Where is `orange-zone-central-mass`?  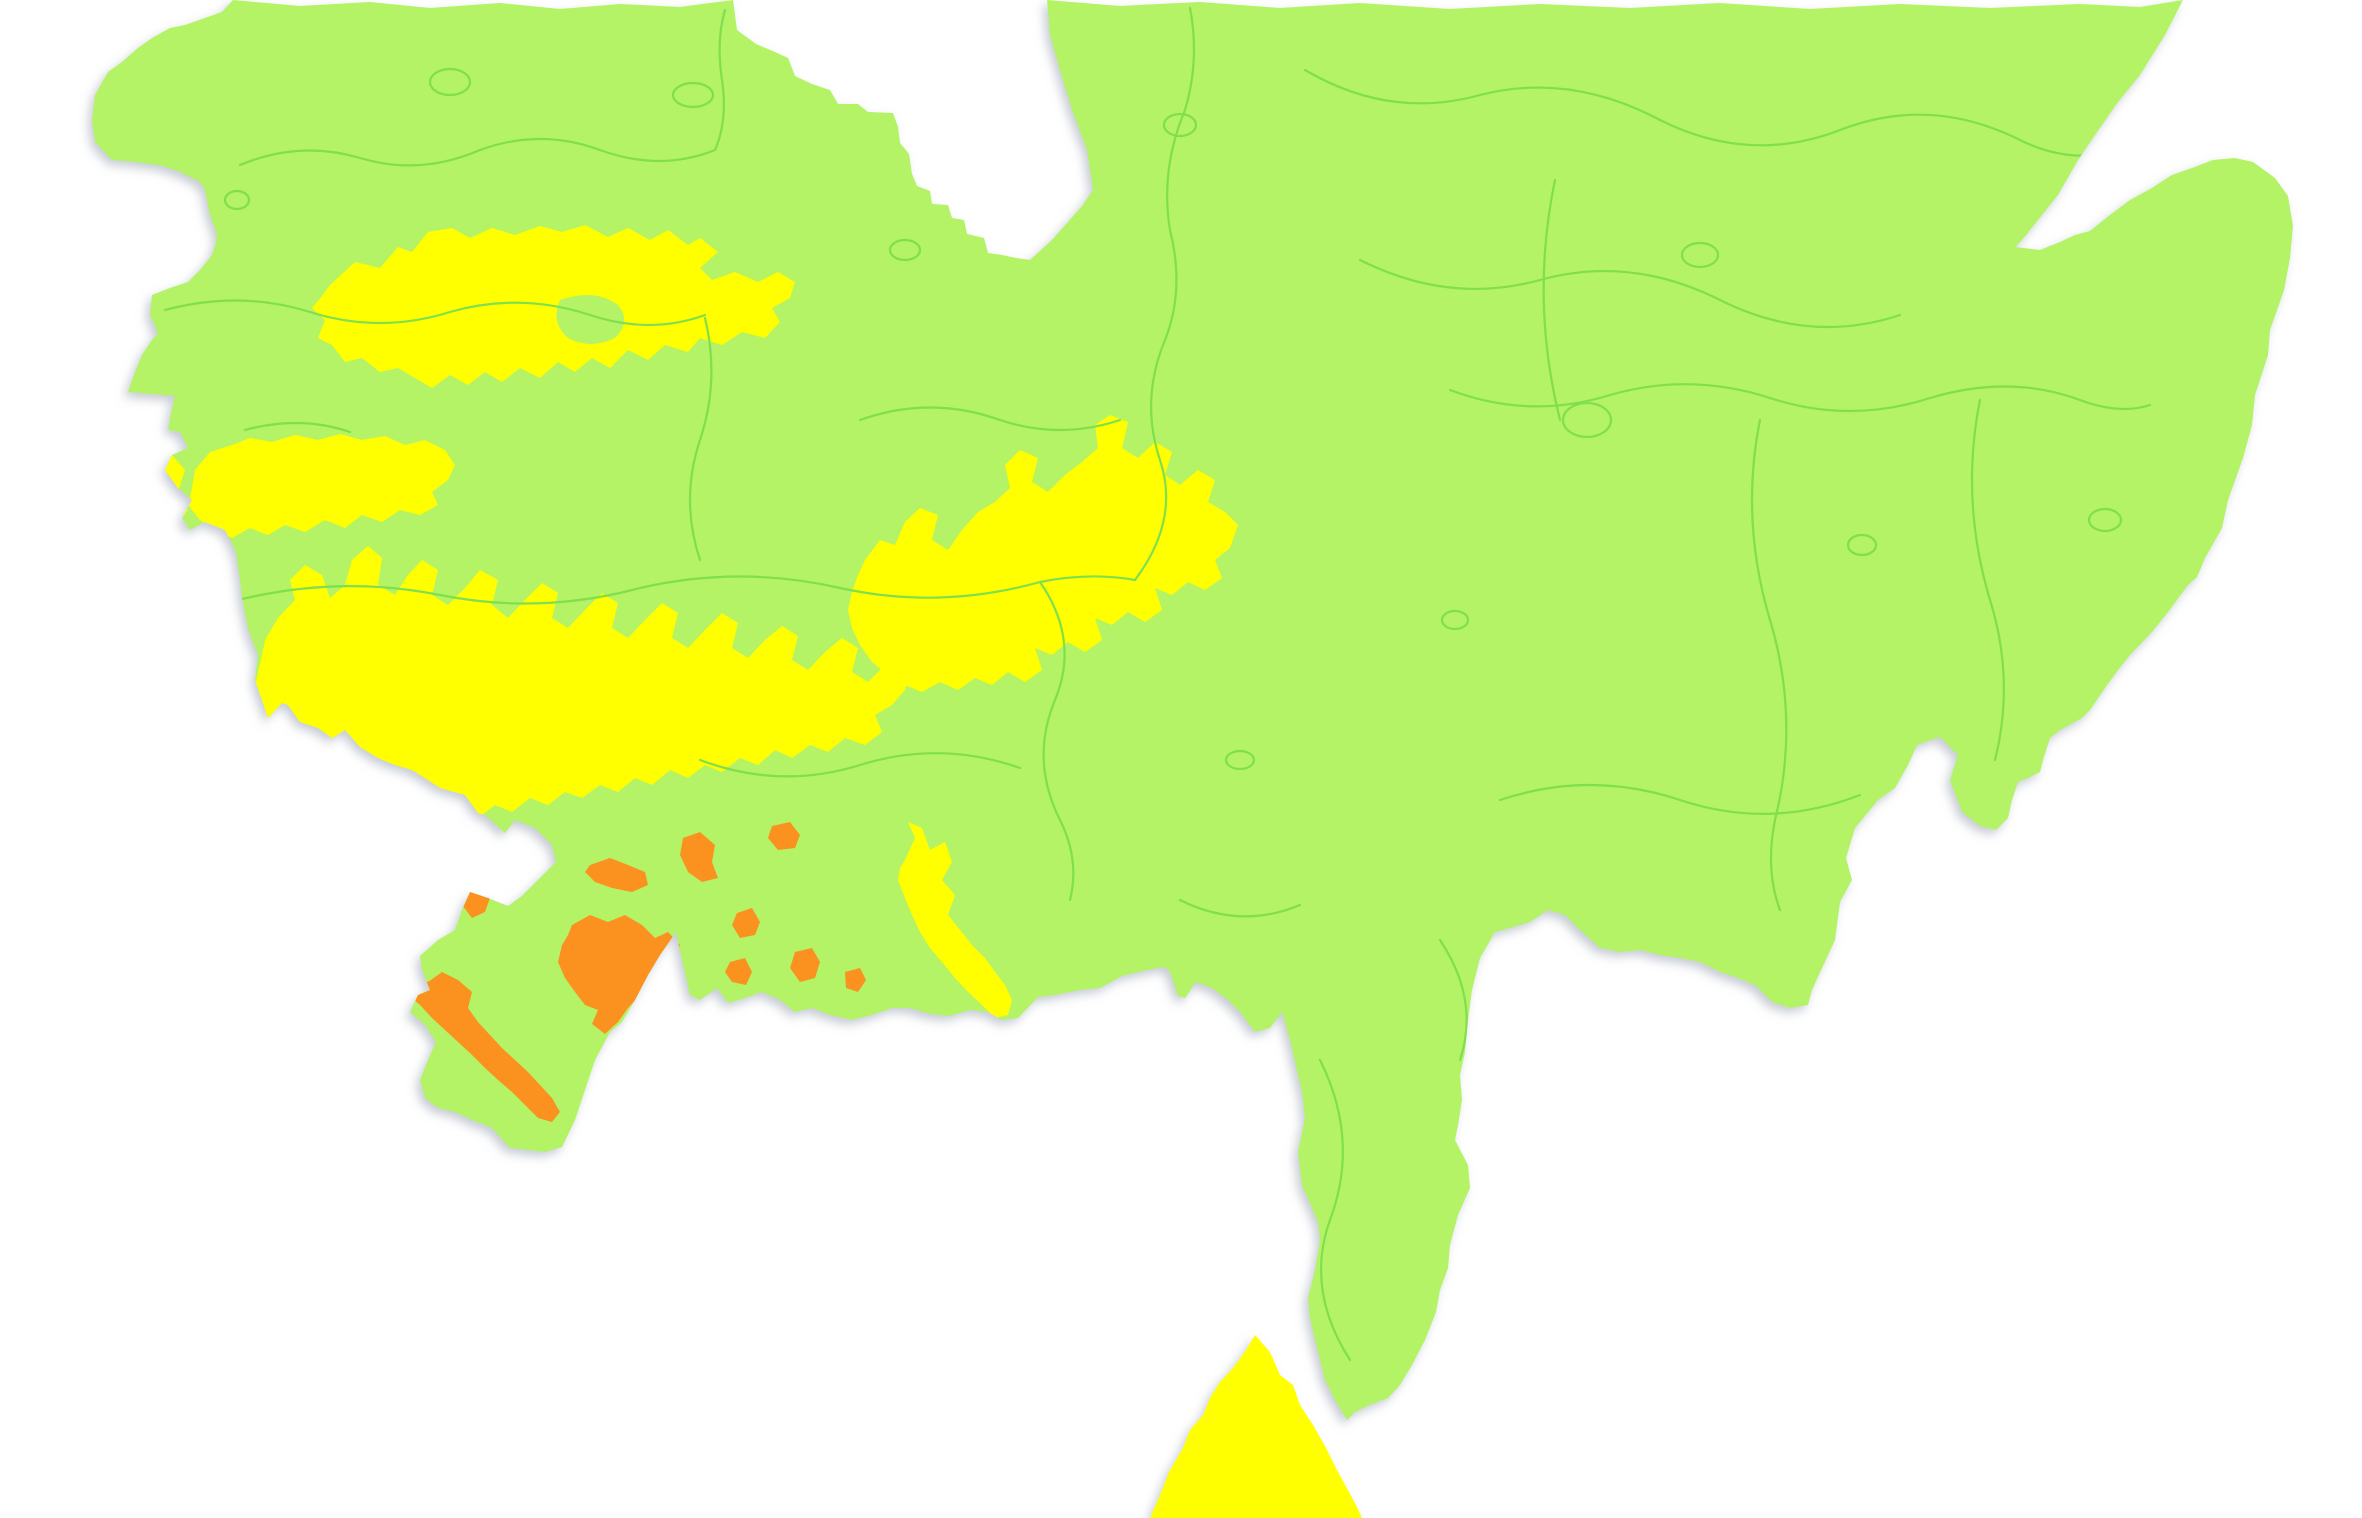 orange-zone-central-mass is located at coordinates (619, 974).